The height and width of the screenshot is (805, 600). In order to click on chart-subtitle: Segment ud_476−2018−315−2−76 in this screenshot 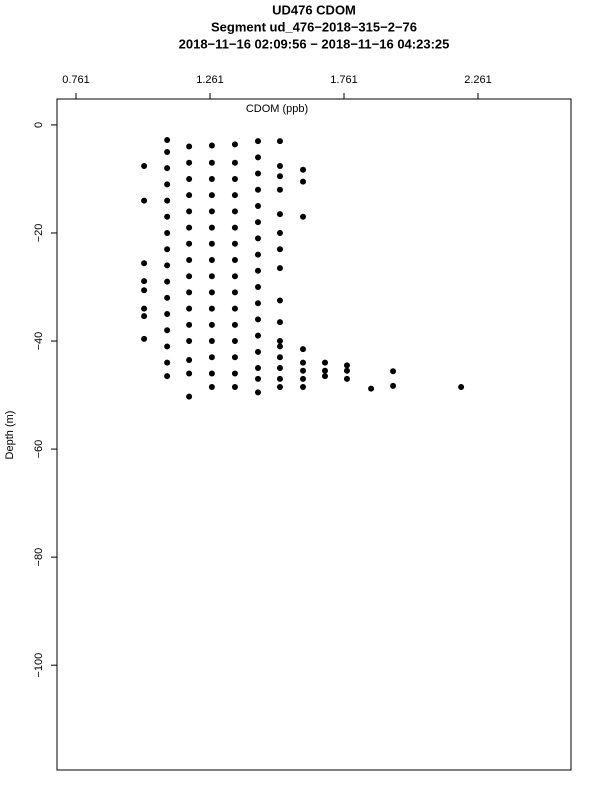, I will do `click(314, 26)`.